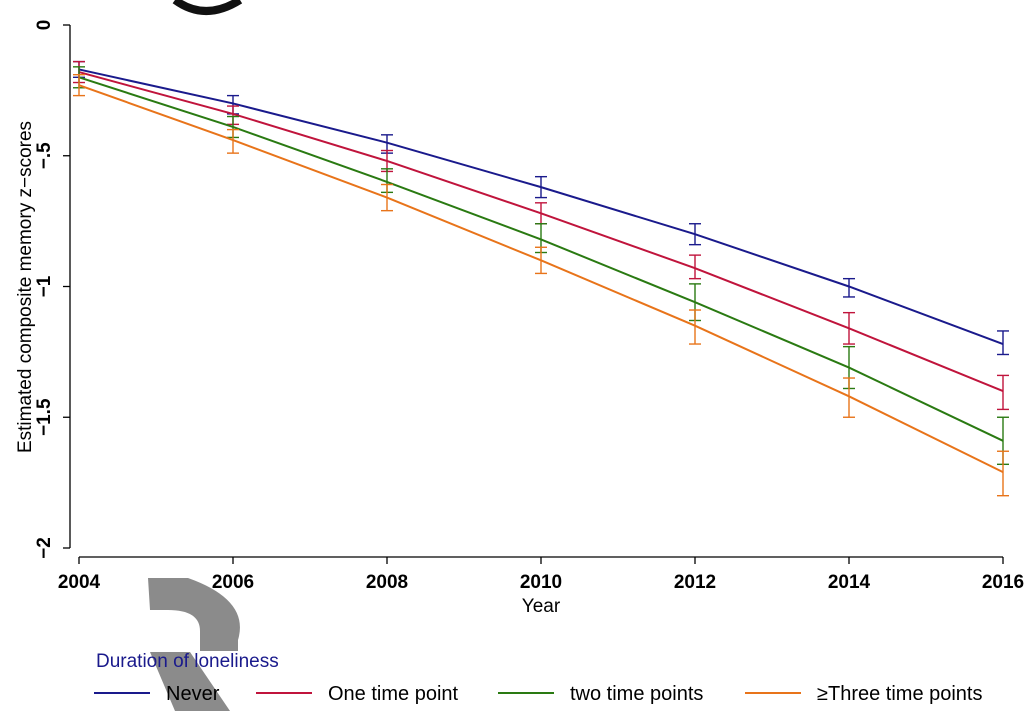 The width and height of the screenshot is (1029, 711). Describe the element at coordinates (44, 548) in the screenshot. I see `y-tick-label: −2` at that location.